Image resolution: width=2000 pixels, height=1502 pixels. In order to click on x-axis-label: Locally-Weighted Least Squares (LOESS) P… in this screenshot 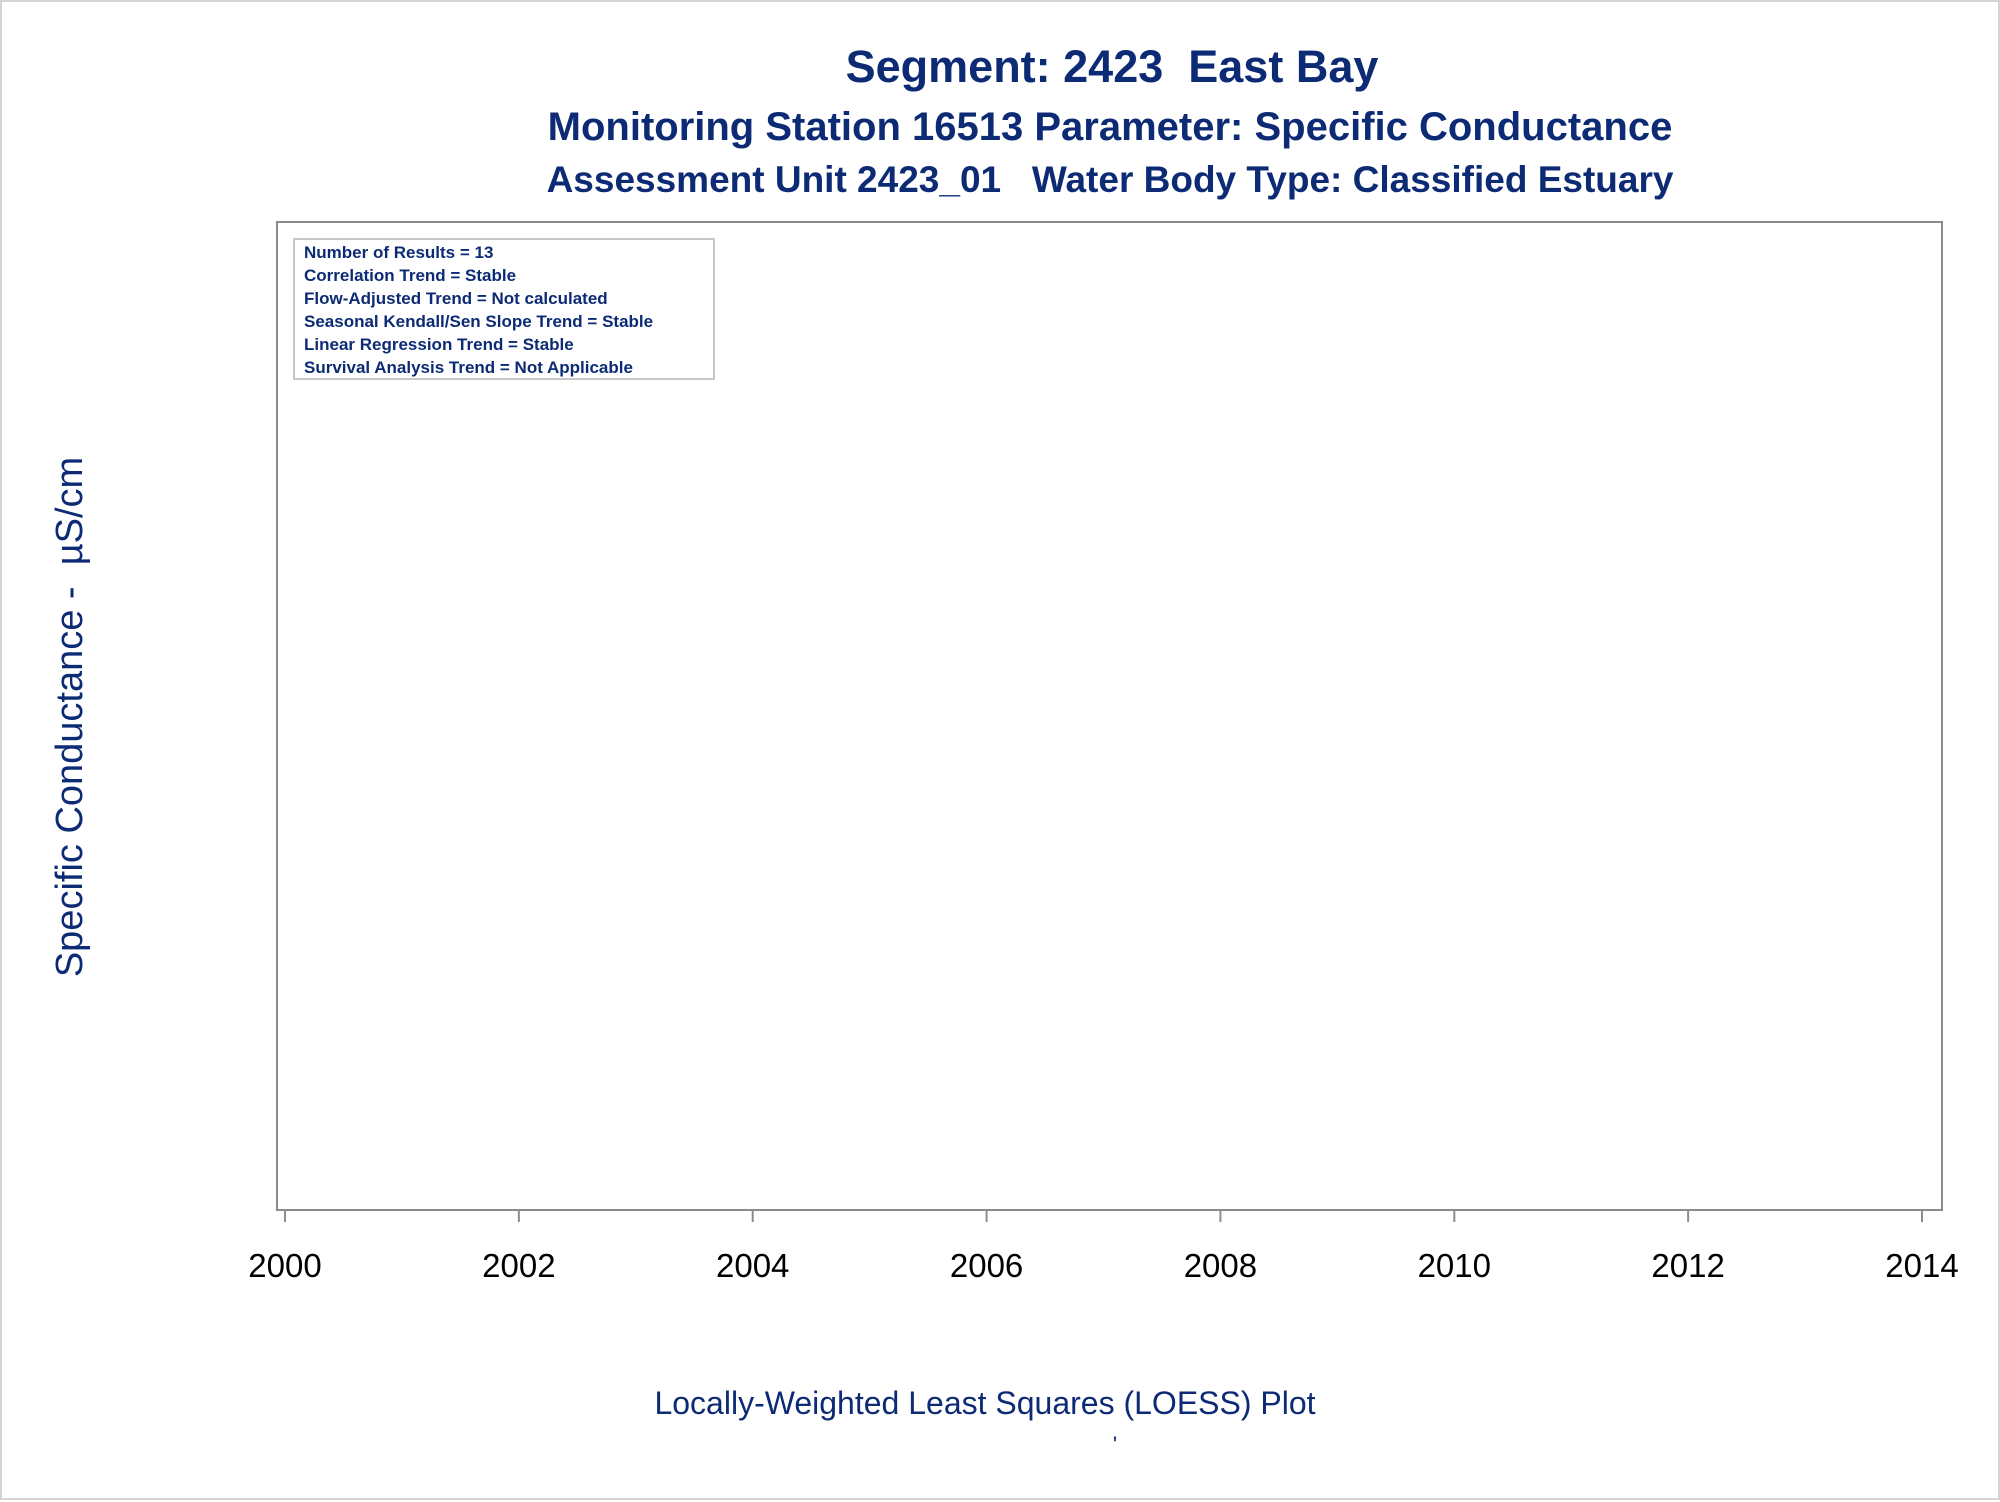, I will do `click(984, 1403)`.